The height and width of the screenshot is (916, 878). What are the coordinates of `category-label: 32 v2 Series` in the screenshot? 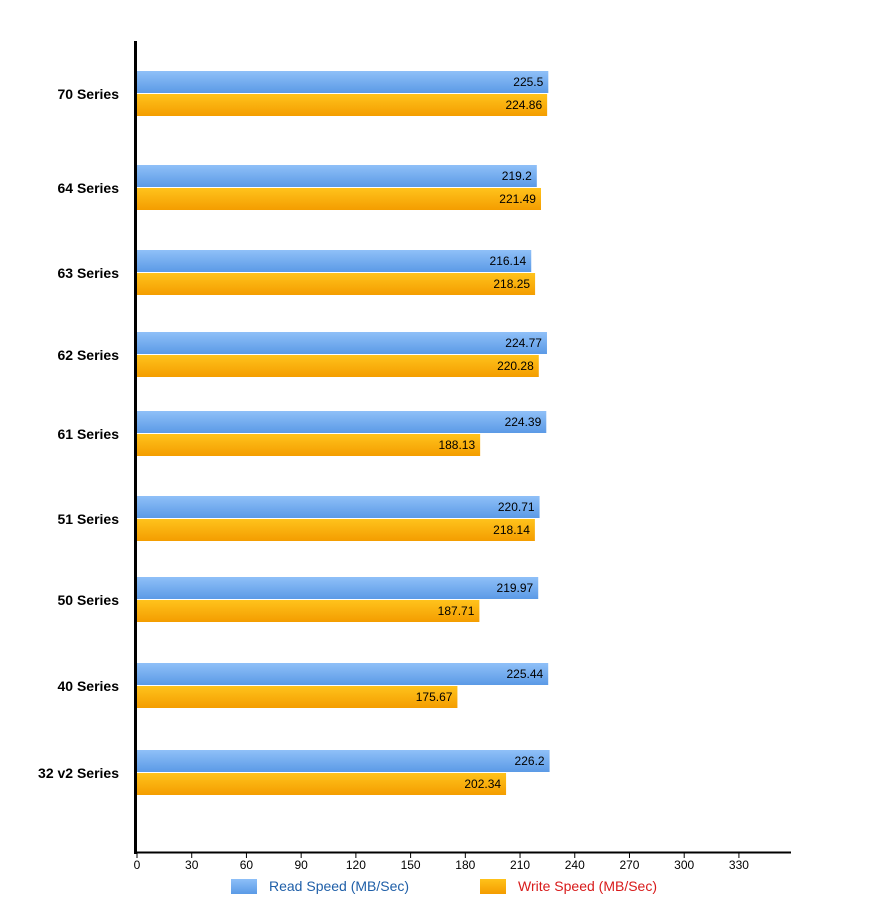 It's located at (78, 773).